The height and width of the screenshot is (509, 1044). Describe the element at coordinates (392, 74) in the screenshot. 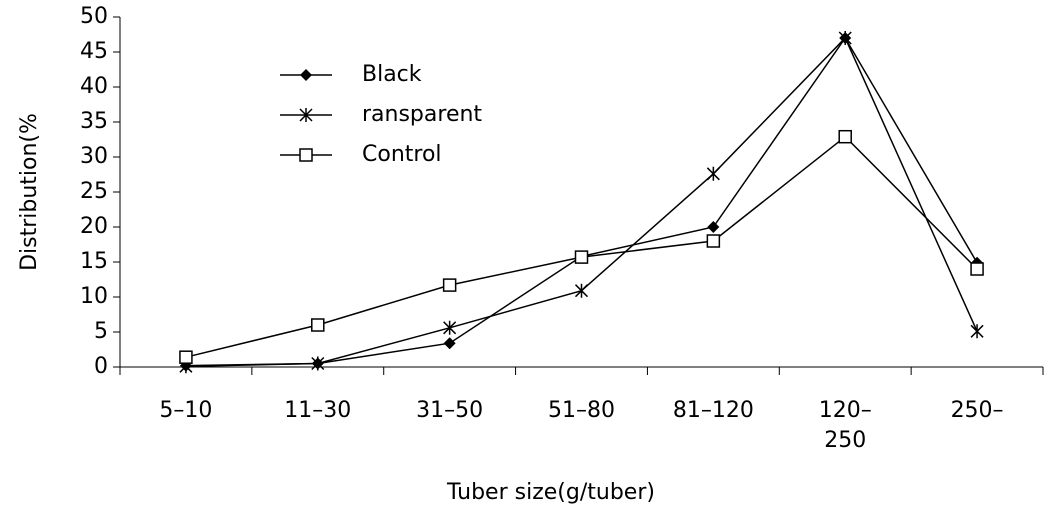

I see `legend-label: Black` at that location.